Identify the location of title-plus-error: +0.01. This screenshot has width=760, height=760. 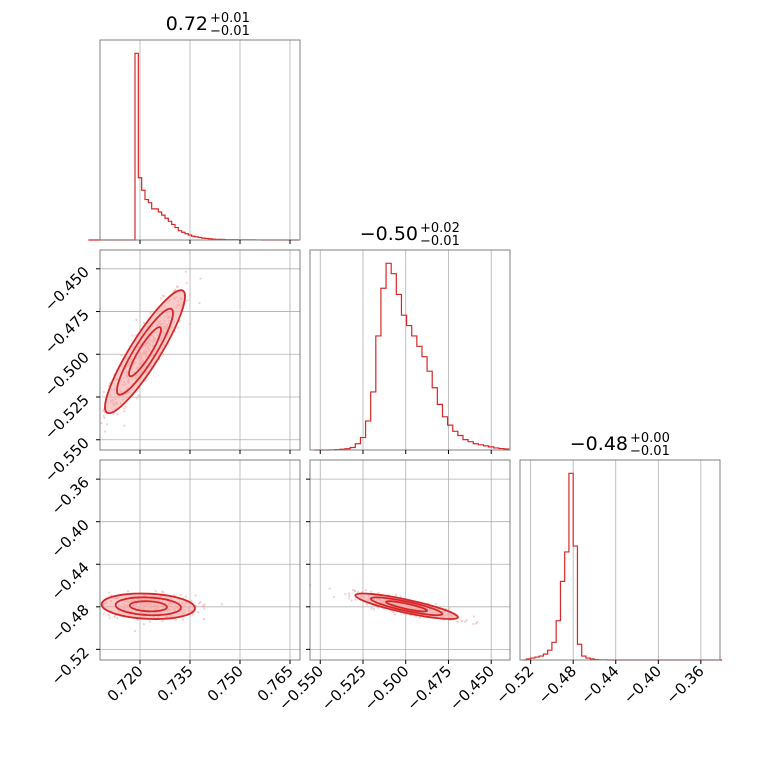
(230, 18).